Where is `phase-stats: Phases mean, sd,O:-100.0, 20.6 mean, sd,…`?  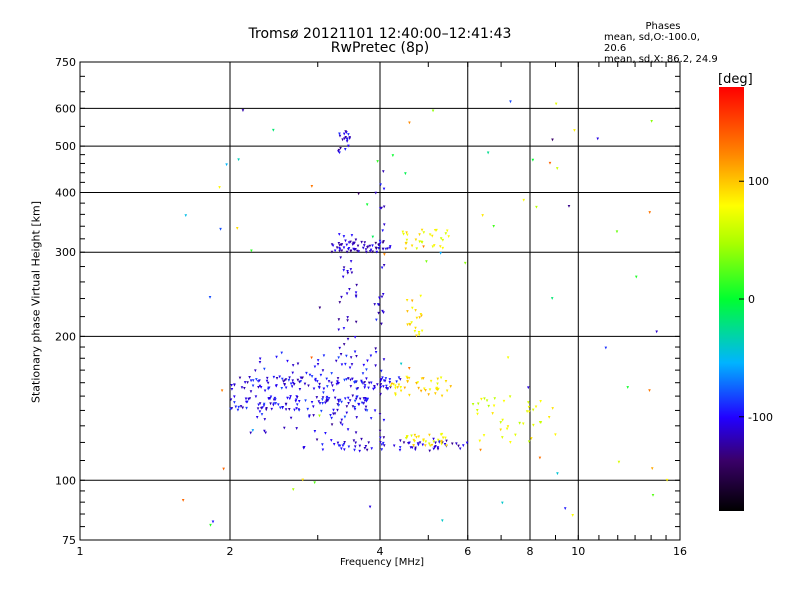 phase-stats: Phases mean, sd,O:-100.0, 20.6 mean, sd,… is located at coordinates (663, 43).